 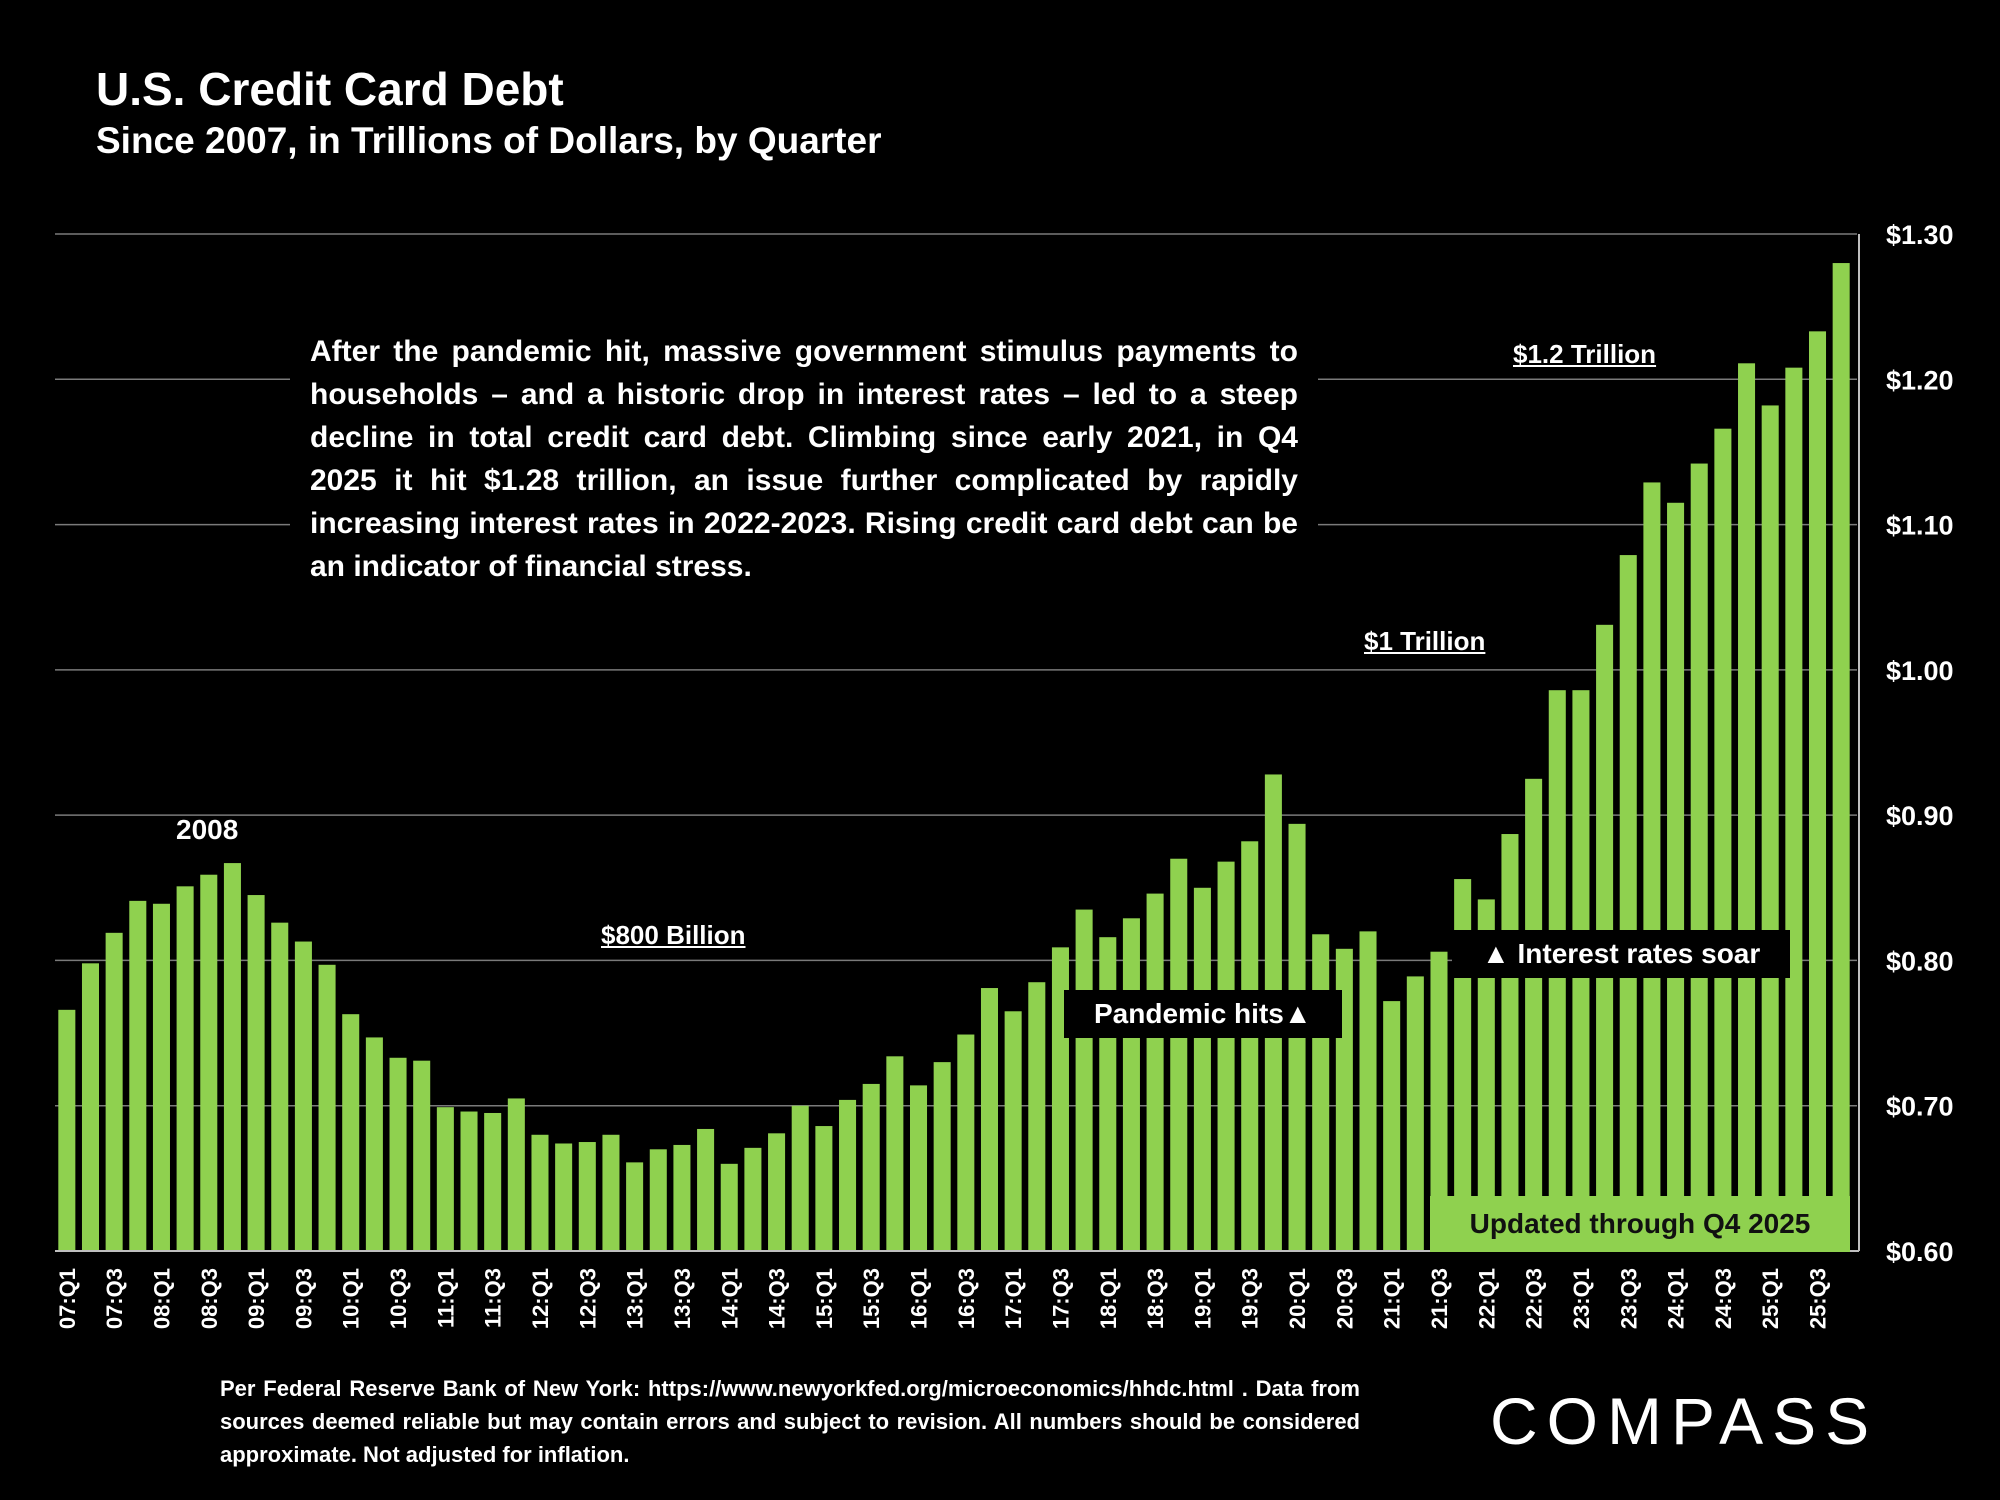 What do you see at coordinates (1920, 1107) in the screenshot?
I see `y-tick-label: $0.70` at bounding box center [1920, 1107].